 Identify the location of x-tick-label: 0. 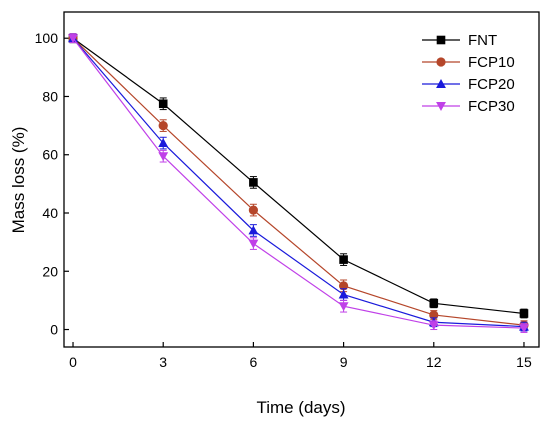
(73, 362).